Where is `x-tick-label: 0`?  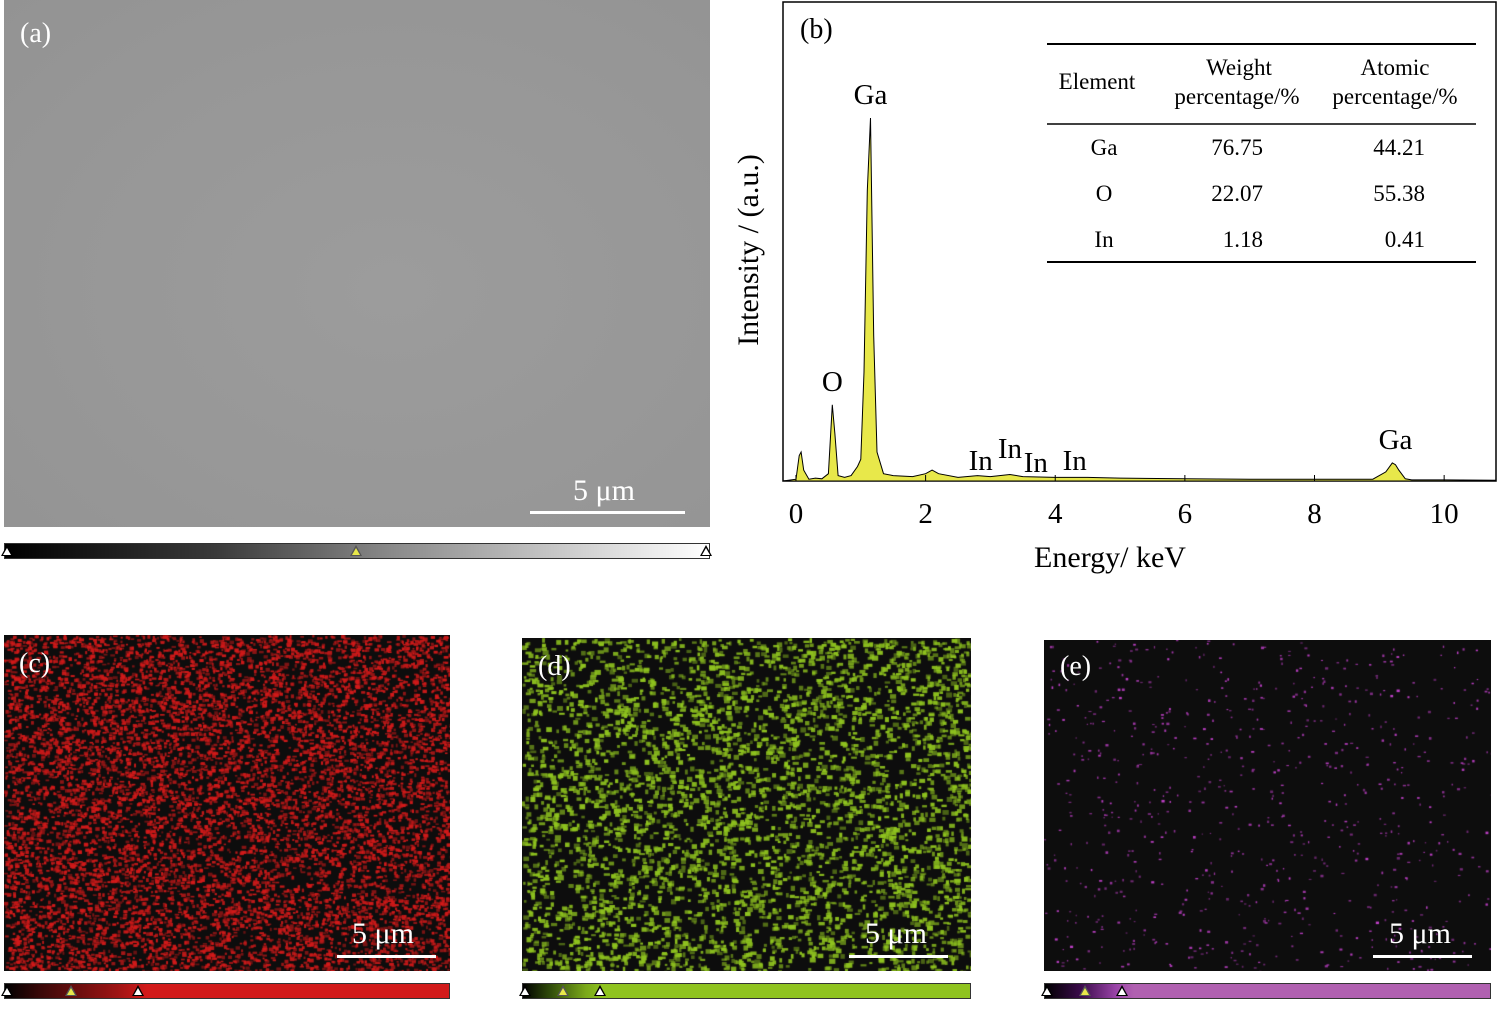
x-tick-label: 0 is located at coordinates (796, 514).